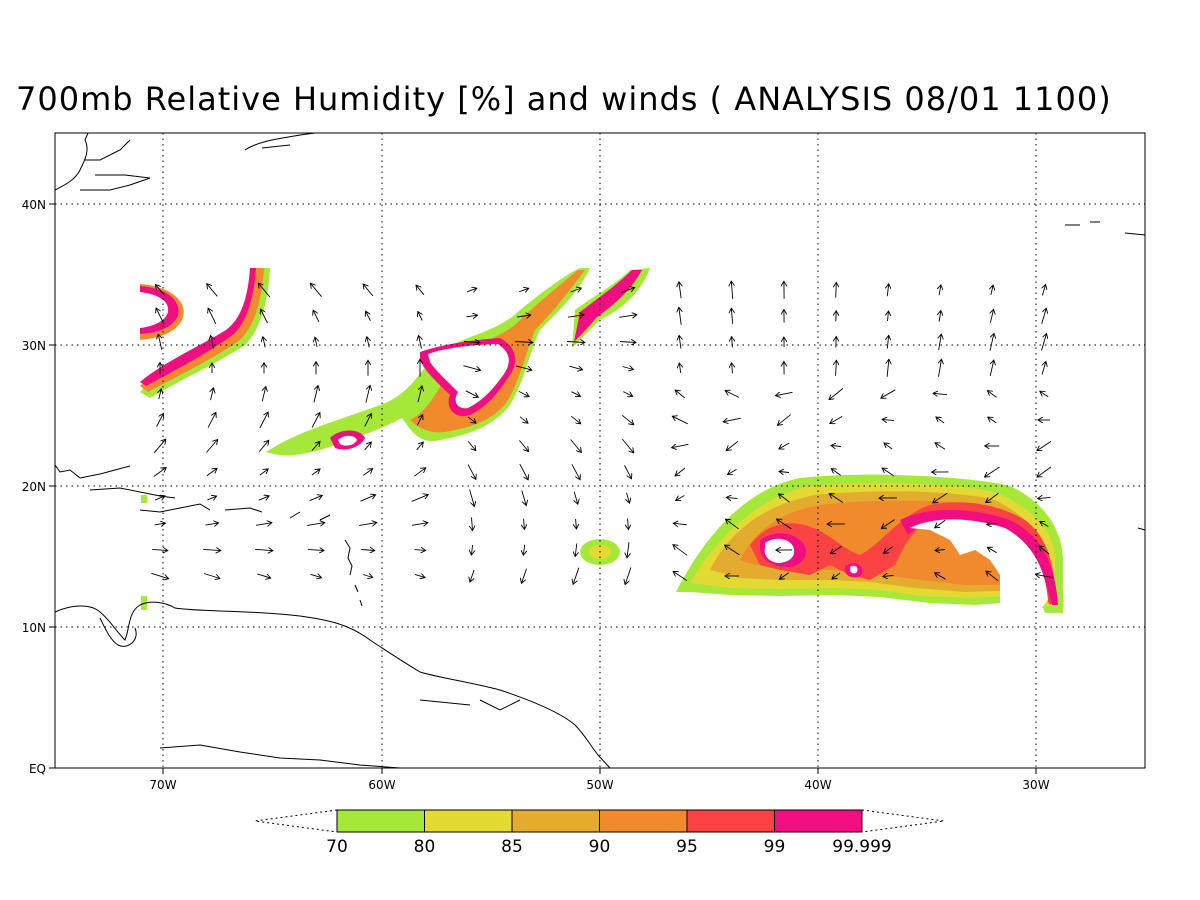 This screenshot has width=1200, height=900. Describe the element at coordinates (1035, 785) in the screenshot. I see `lon-label: 30W` at that location.